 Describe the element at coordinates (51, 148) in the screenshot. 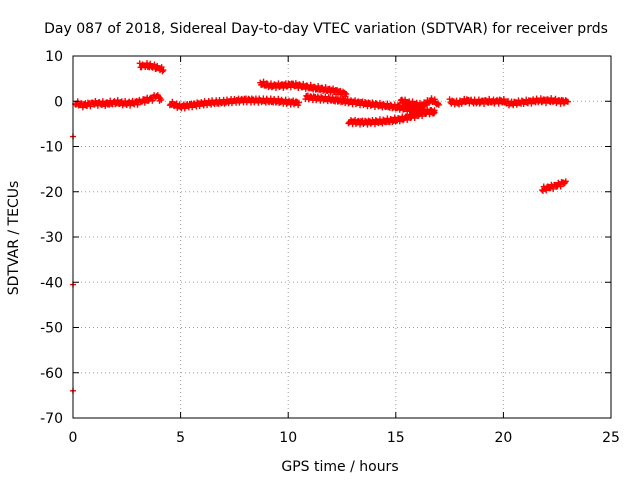

I see `y-tick-label: -10` at that location.